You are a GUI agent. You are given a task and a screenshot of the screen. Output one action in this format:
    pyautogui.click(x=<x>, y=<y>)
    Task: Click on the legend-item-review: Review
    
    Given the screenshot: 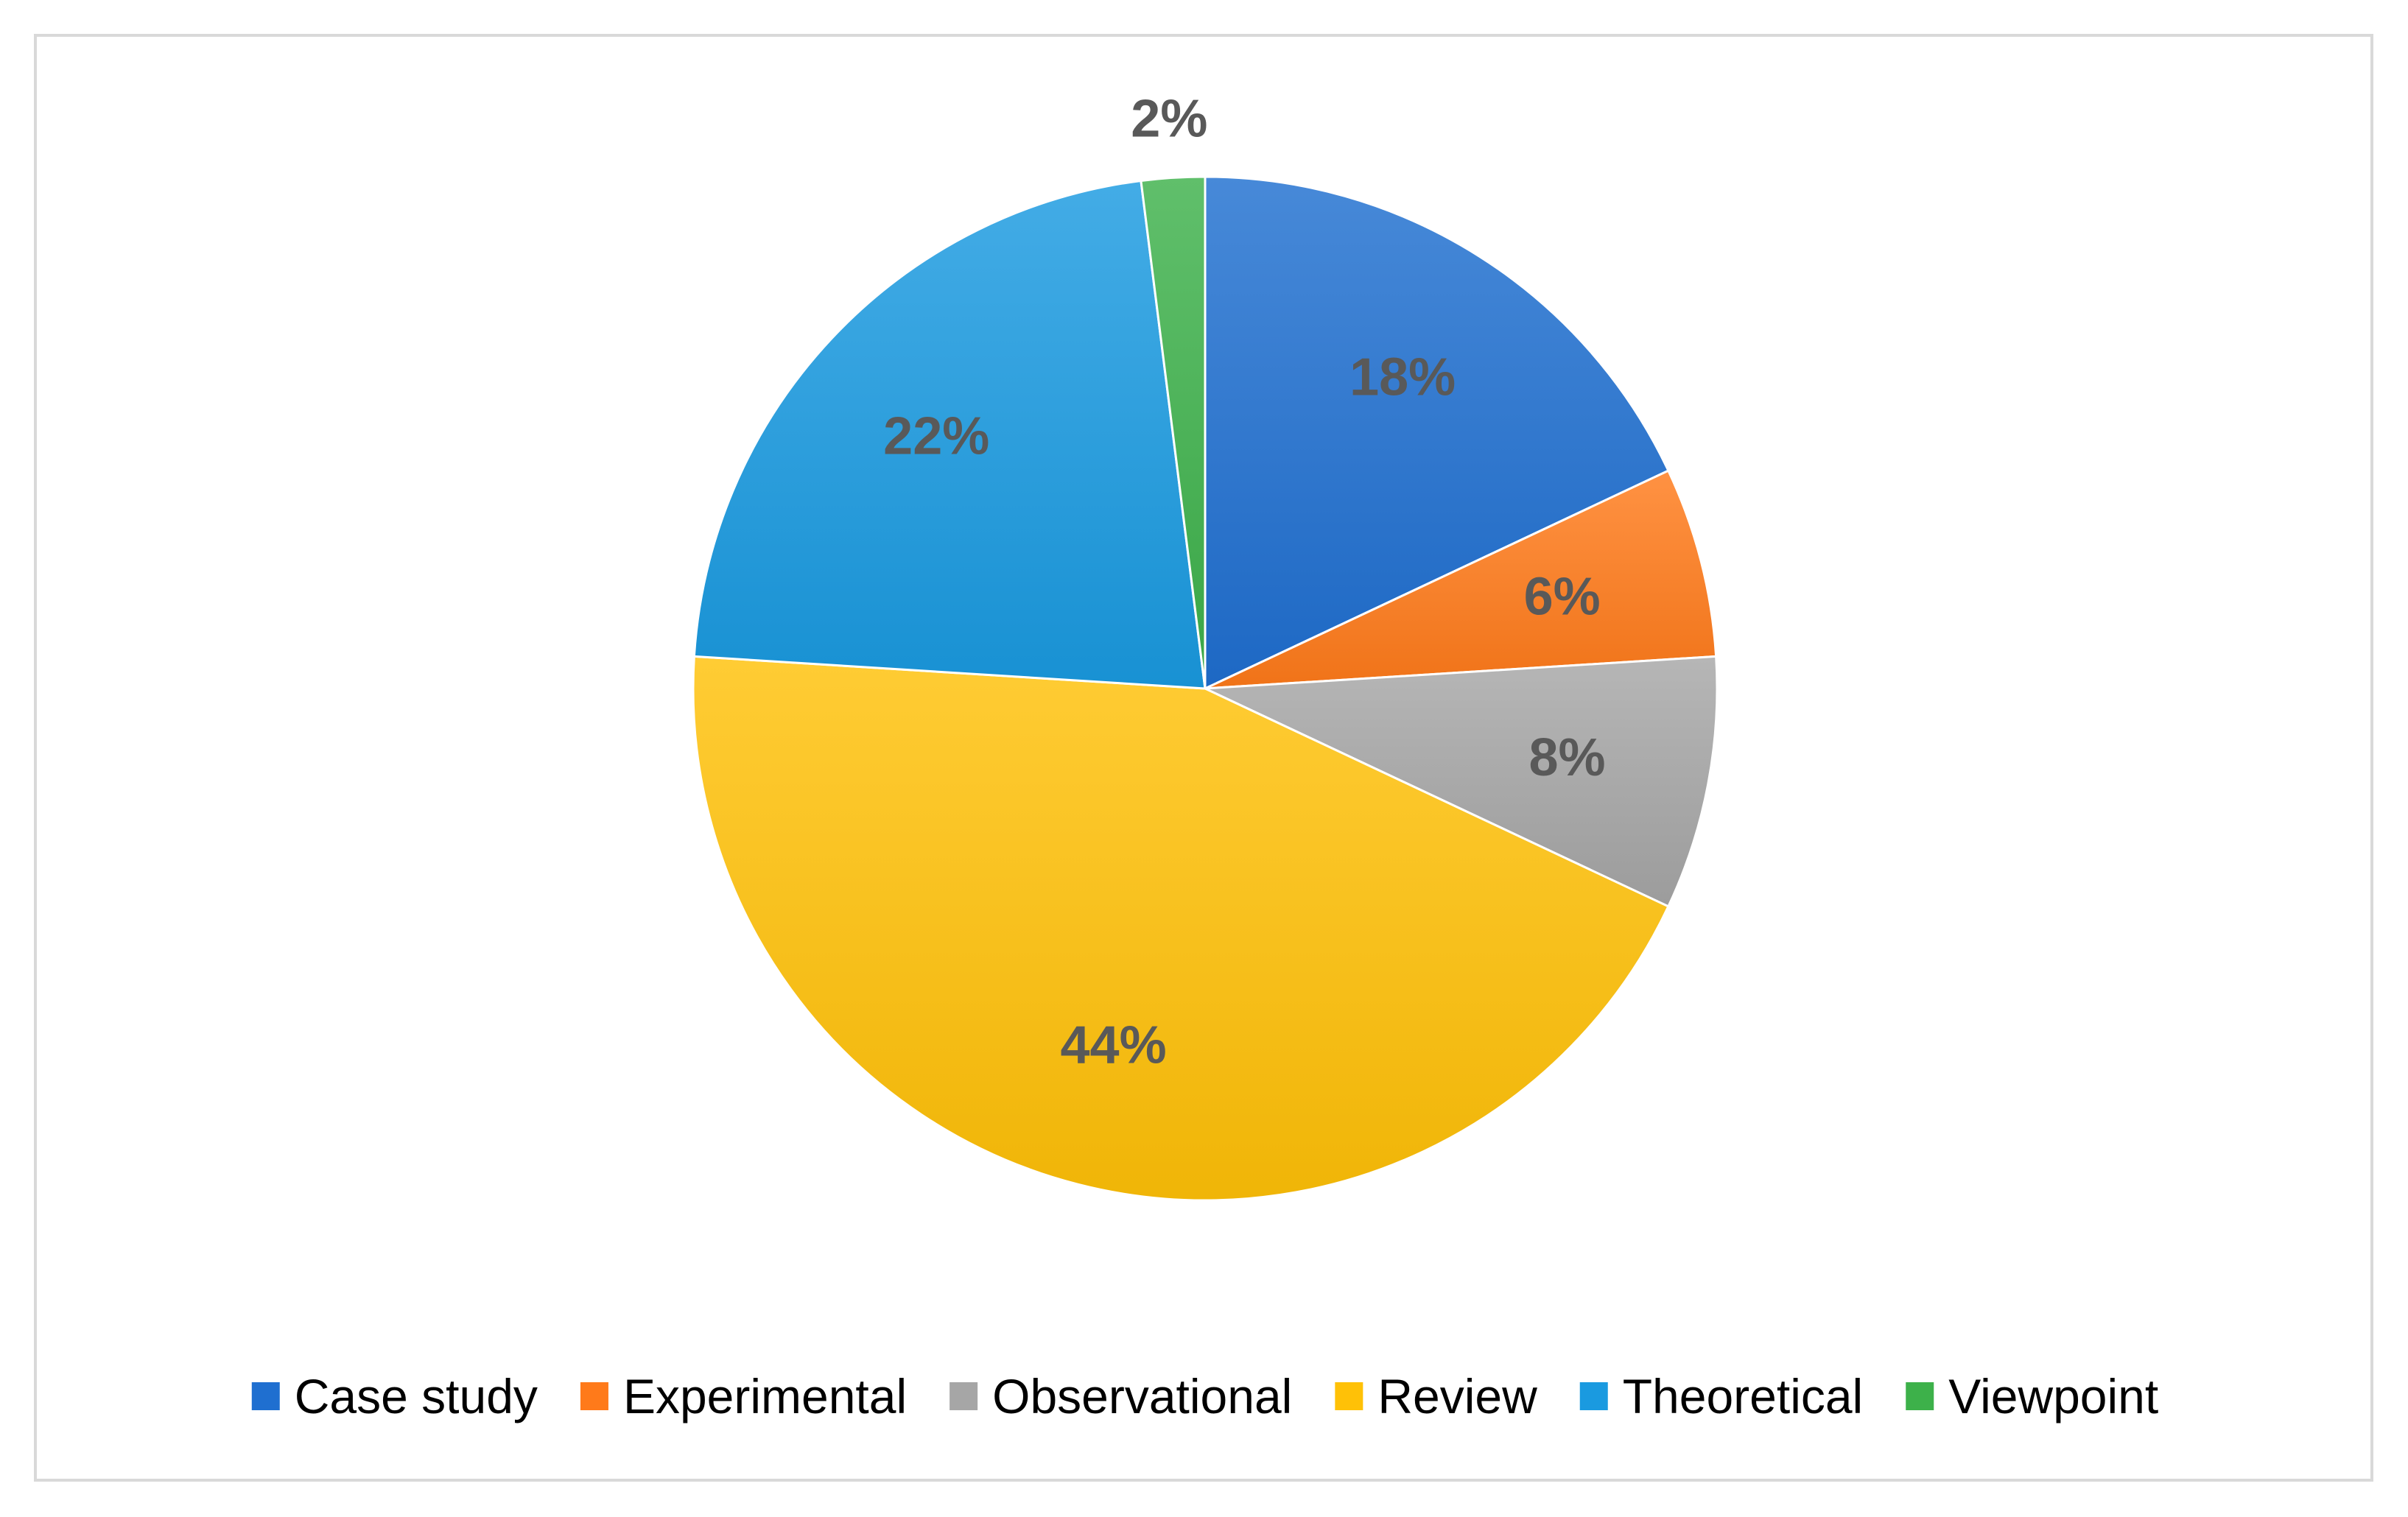 What is the action you would take?
    pyautogui.click(x=1436, y=1396)
    